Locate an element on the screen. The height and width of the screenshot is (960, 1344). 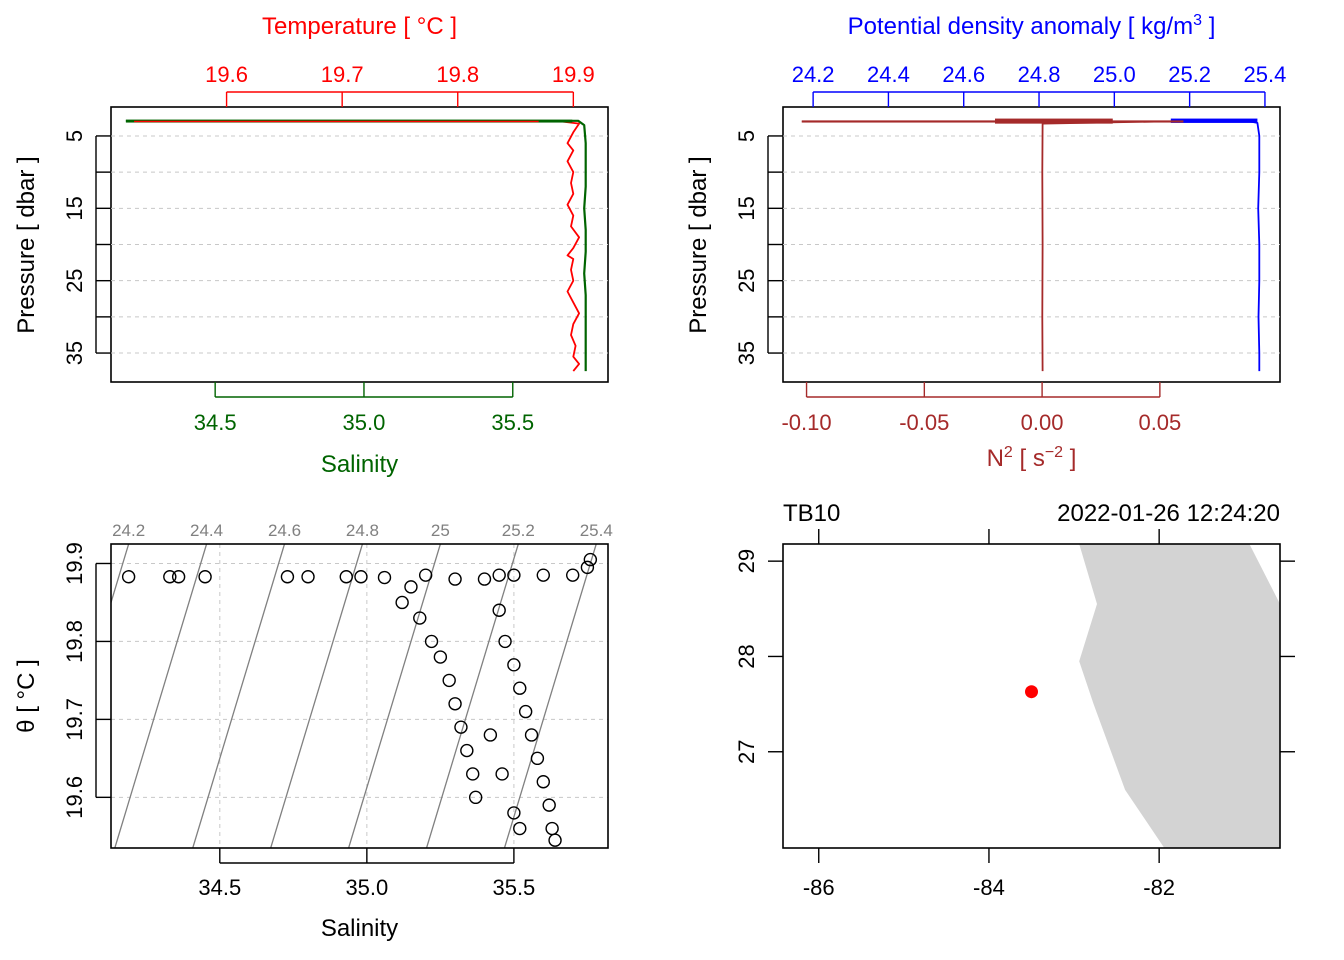
tick-label: 24.6 is located at coordinates (963, 74).